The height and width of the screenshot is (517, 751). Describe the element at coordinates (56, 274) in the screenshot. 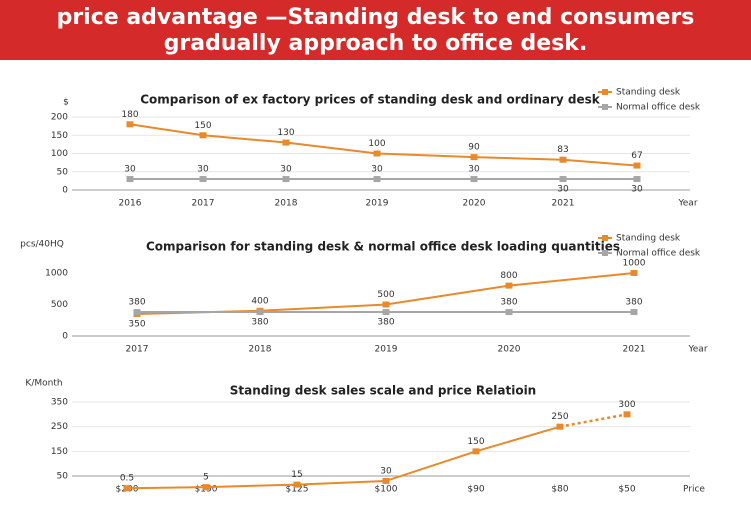

I see `y-tick-label: 1000` at that location.